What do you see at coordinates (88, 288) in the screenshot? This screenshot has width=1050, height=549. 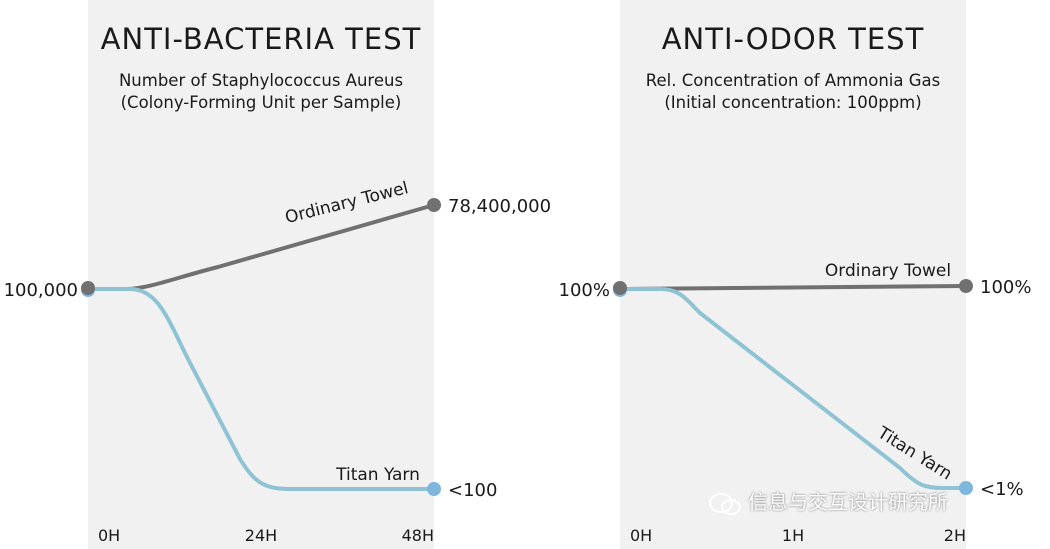 I see `chart1-start-point-ordinary` at bounding box center [88, 288].